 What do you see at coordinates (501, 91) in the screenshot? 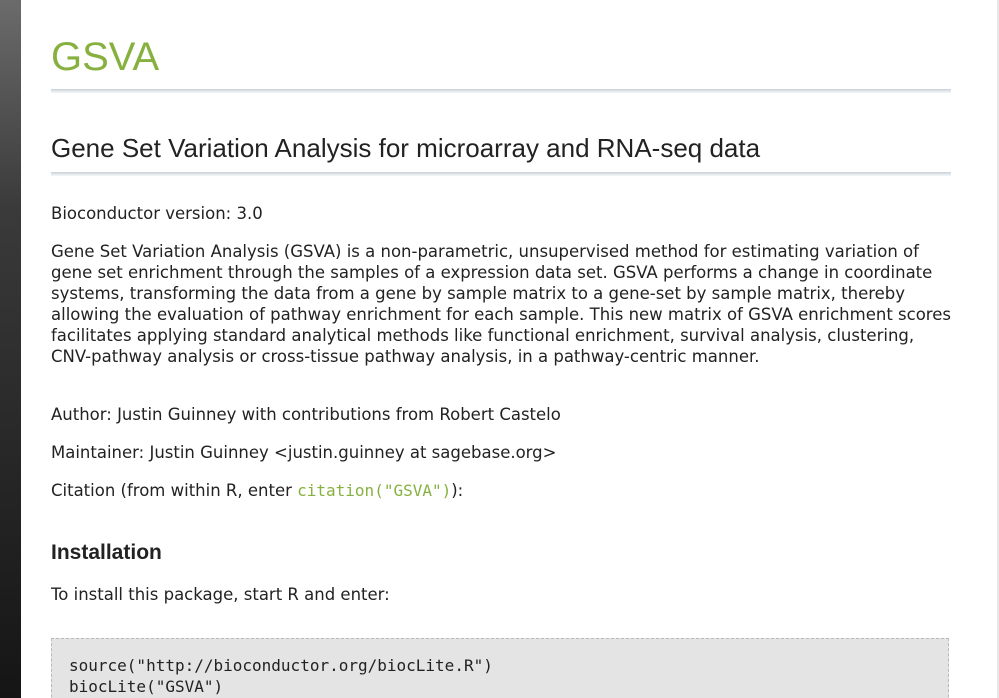
I see `title-divider` at bounding box center [501, 91].